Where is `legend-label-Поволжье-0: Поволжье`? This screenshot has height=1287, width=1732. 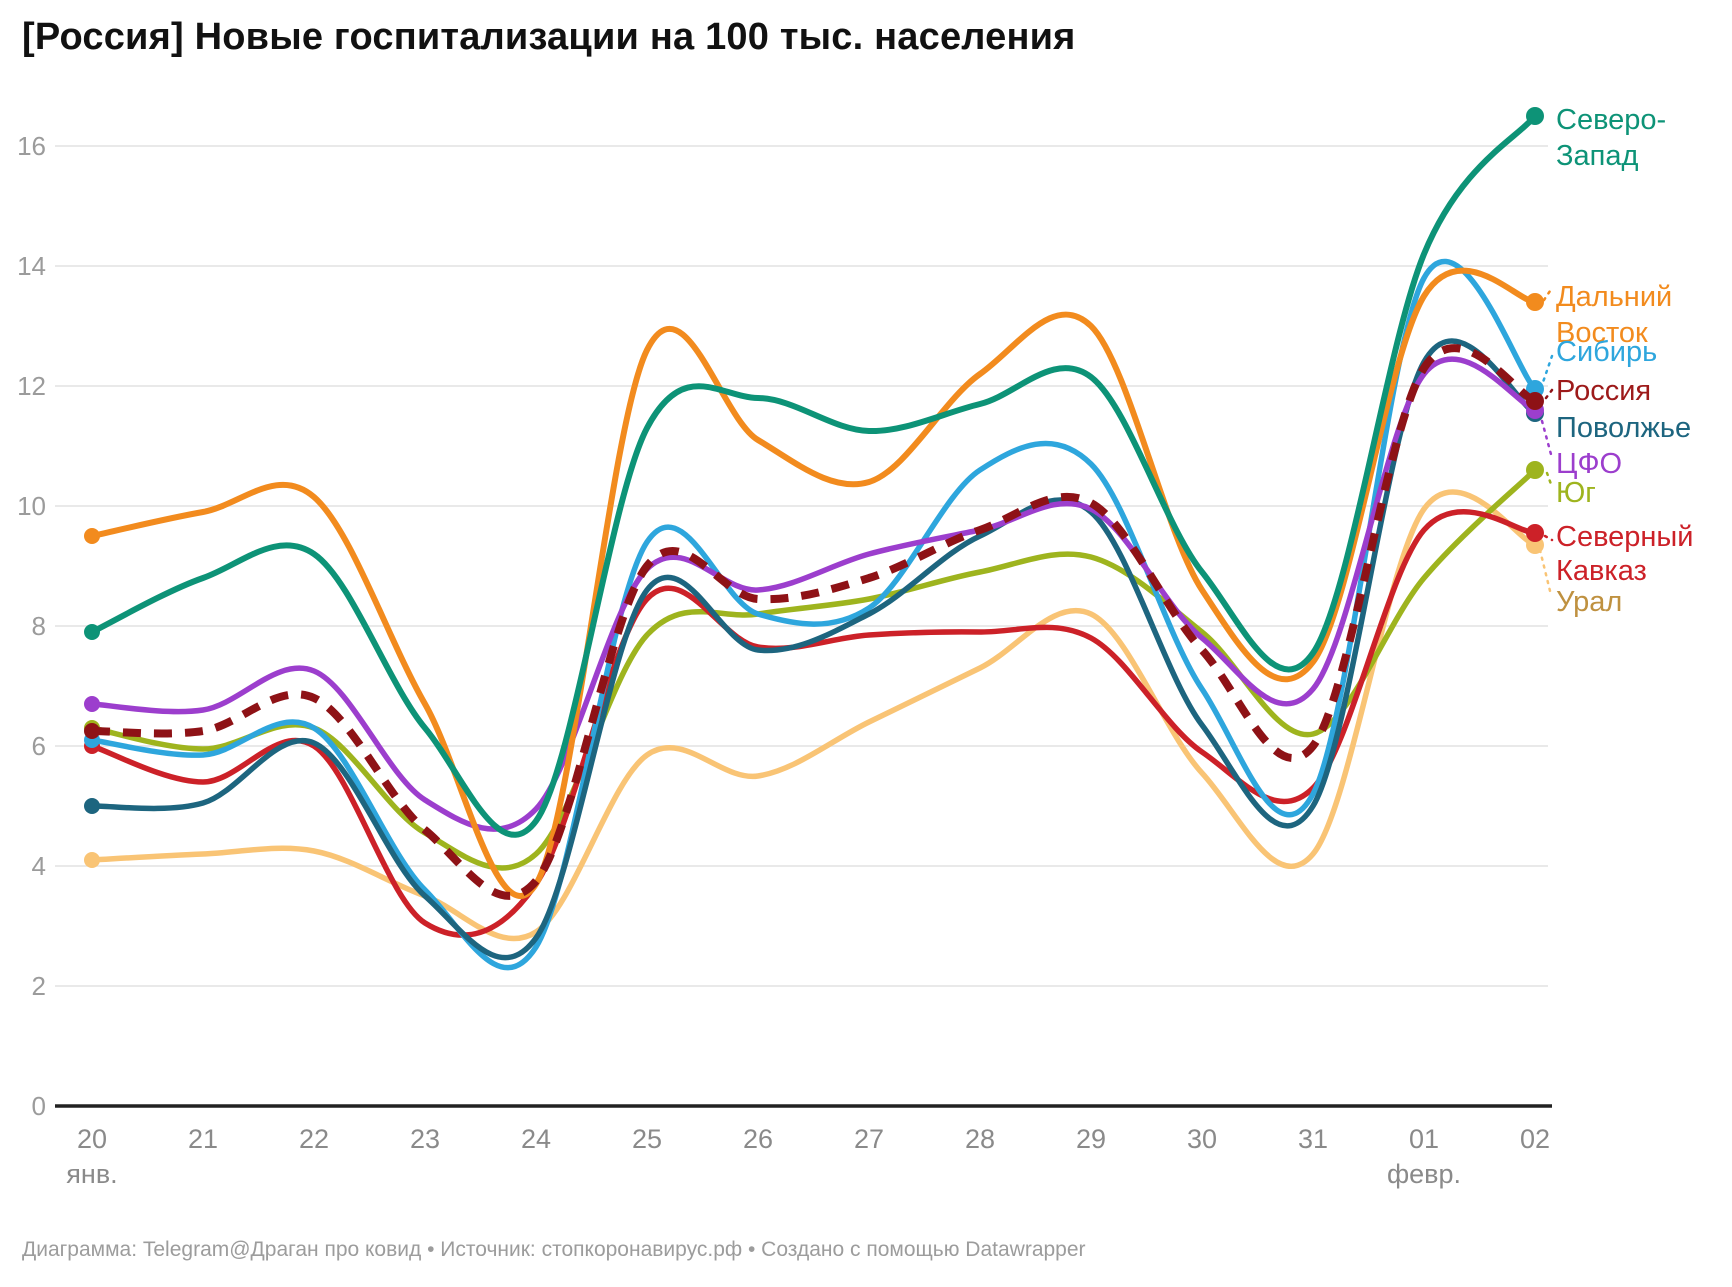
legend-label-Поволжье-0: Поволжье is located at coordinates (1623, 428).